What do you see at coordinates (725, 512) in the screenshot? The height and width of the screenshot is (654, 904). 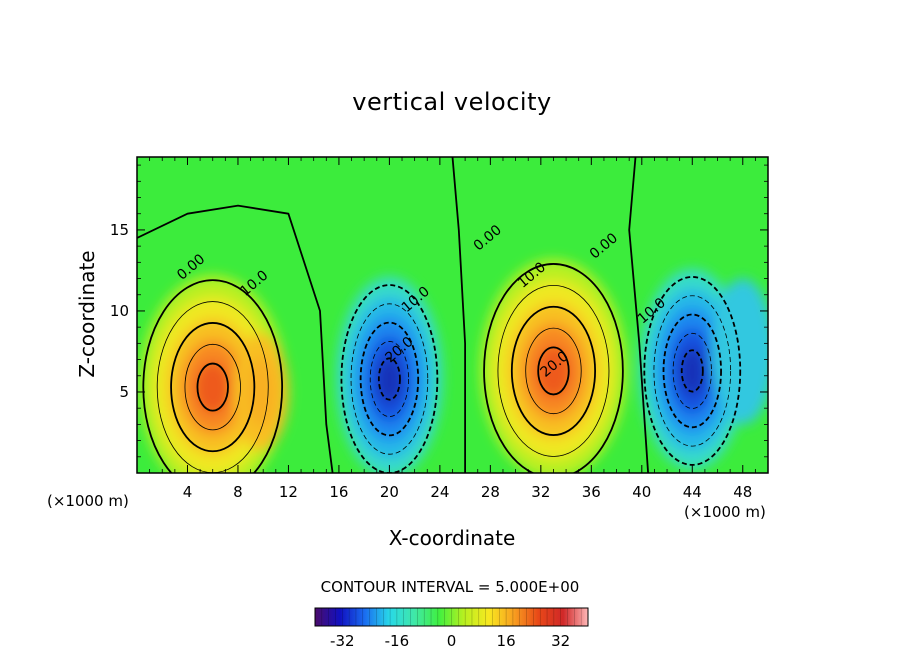 I see `x-unit-label-right: (×1000 m)` at bounding box center [725, 512].